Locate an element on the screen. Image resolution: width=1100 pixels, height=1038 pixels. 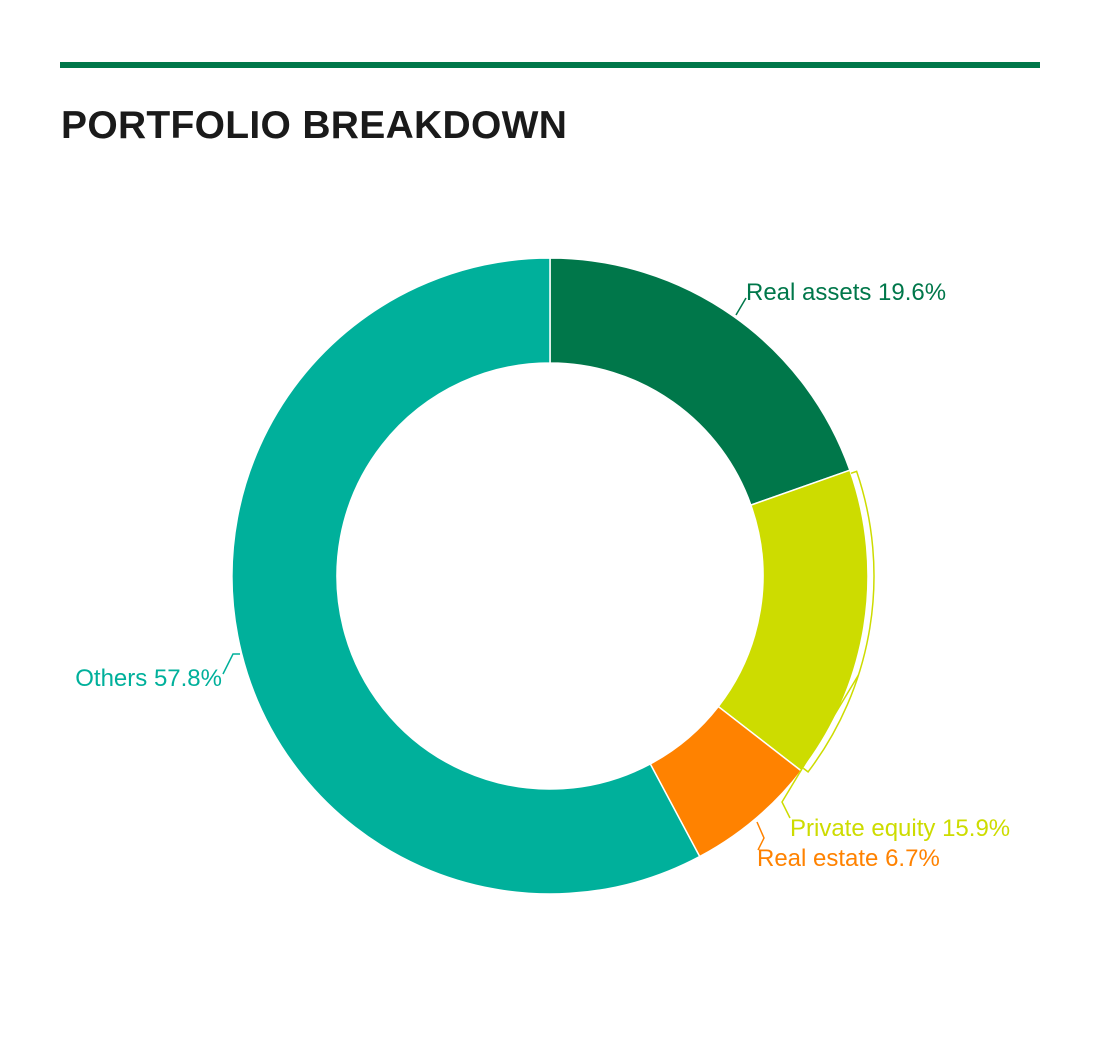
label-others: Others 57.8% is located at coordinates (148, 678).